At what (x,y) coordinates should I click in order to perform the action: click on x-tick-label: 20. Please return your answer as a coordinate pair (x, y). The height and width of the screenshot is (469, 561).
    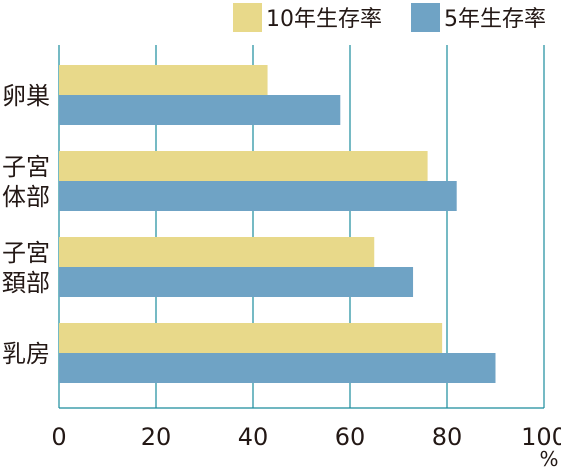
    Looking at the image, I should click on (156, 437).